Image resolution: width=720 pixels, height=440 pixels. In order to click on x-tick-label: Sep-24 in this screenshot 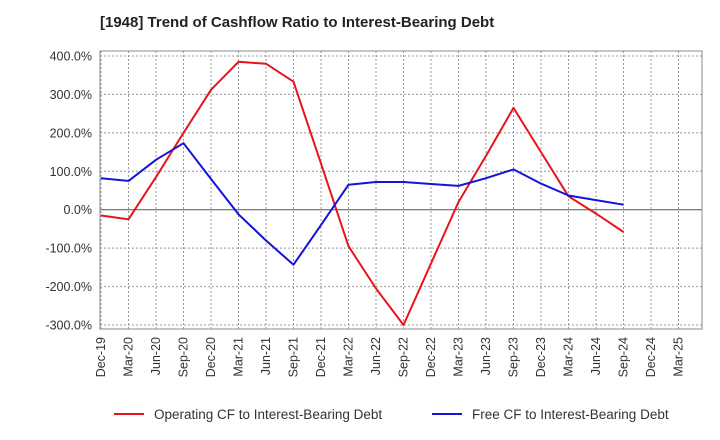, I will do `click(624, 357)`.